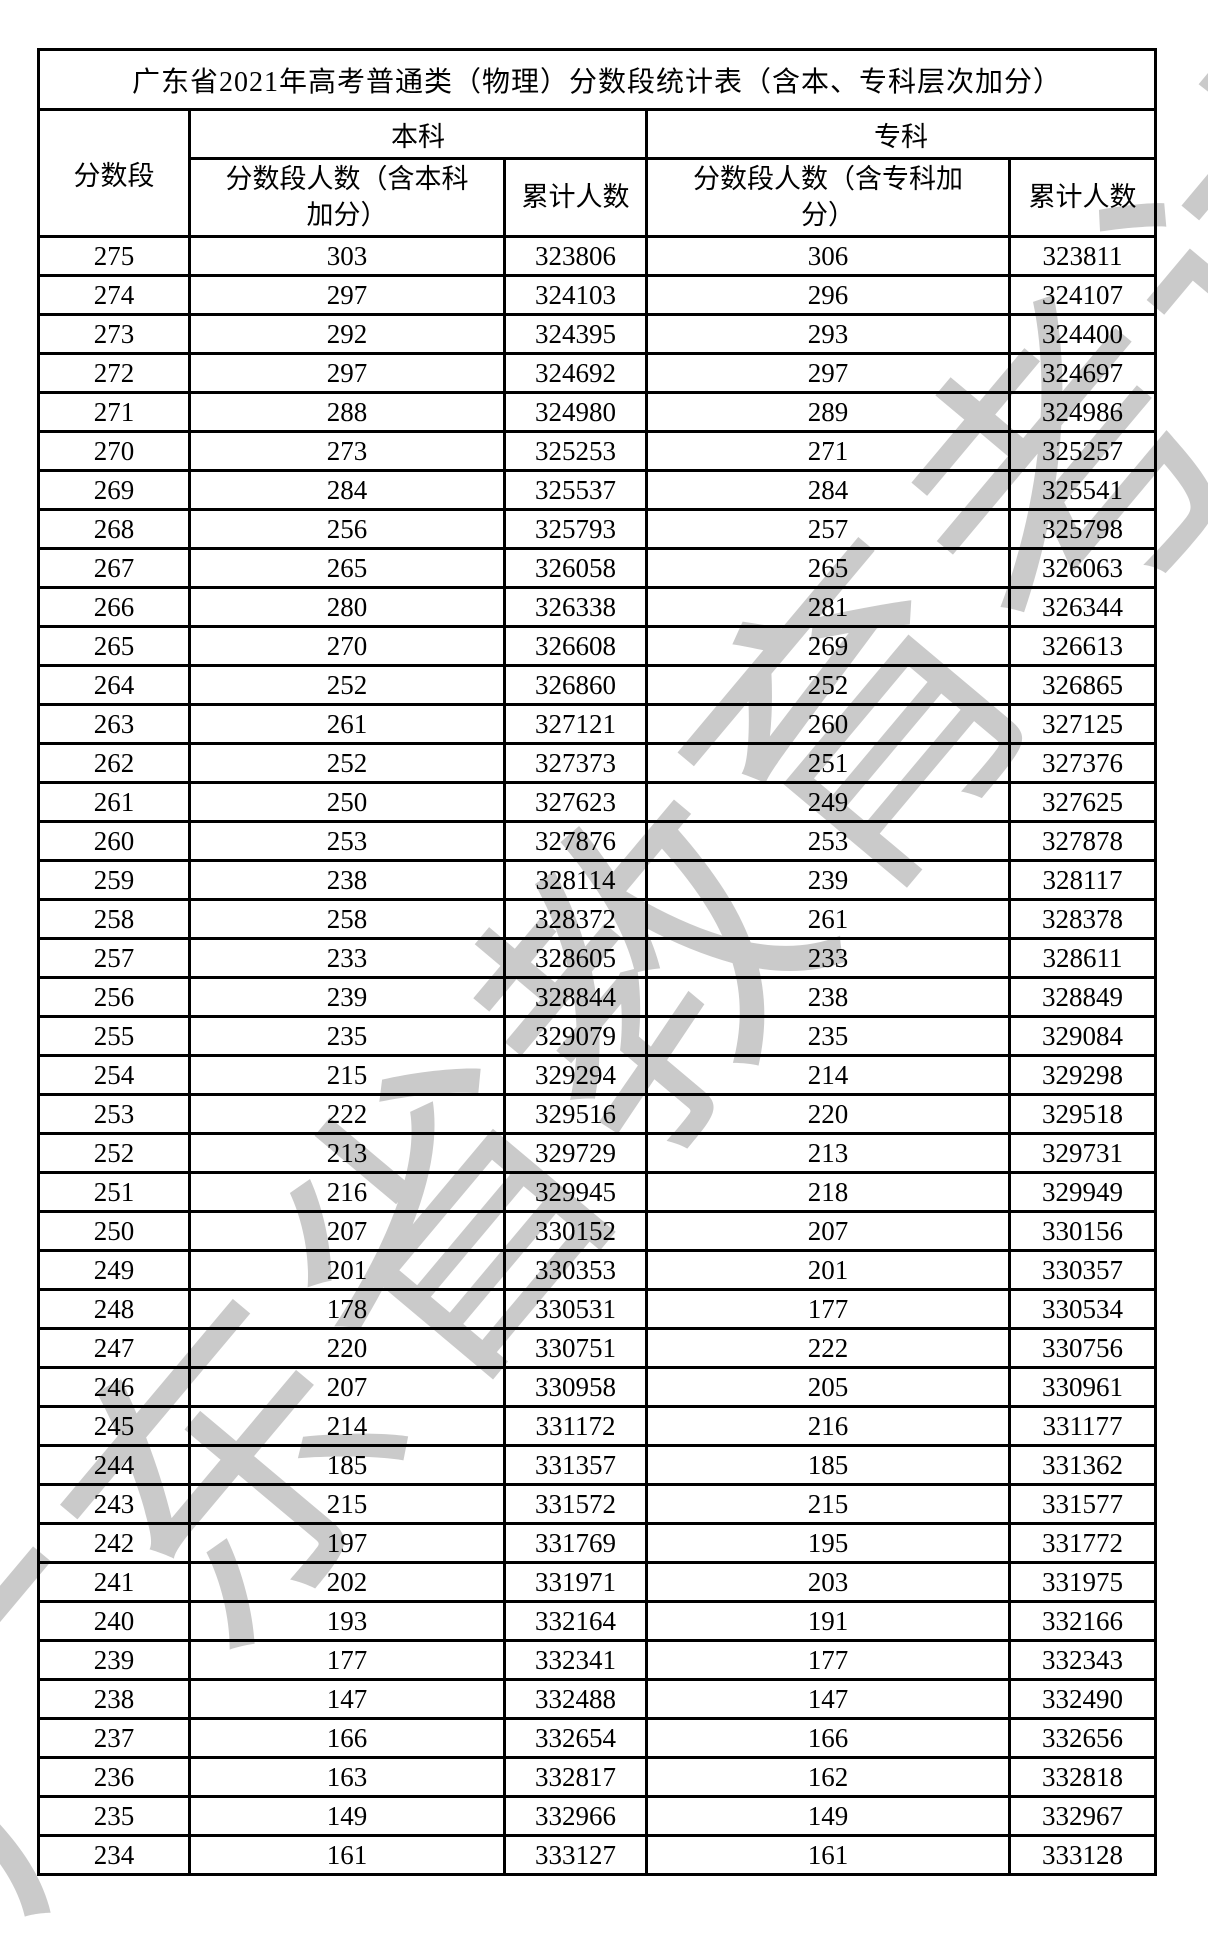 Image resolution: width=1208 pixels, height=1936 pixels. Describe the element at coordinates (1082, 529) in the screenshot. I see `college-cumulative-cell: 325798` at that location.